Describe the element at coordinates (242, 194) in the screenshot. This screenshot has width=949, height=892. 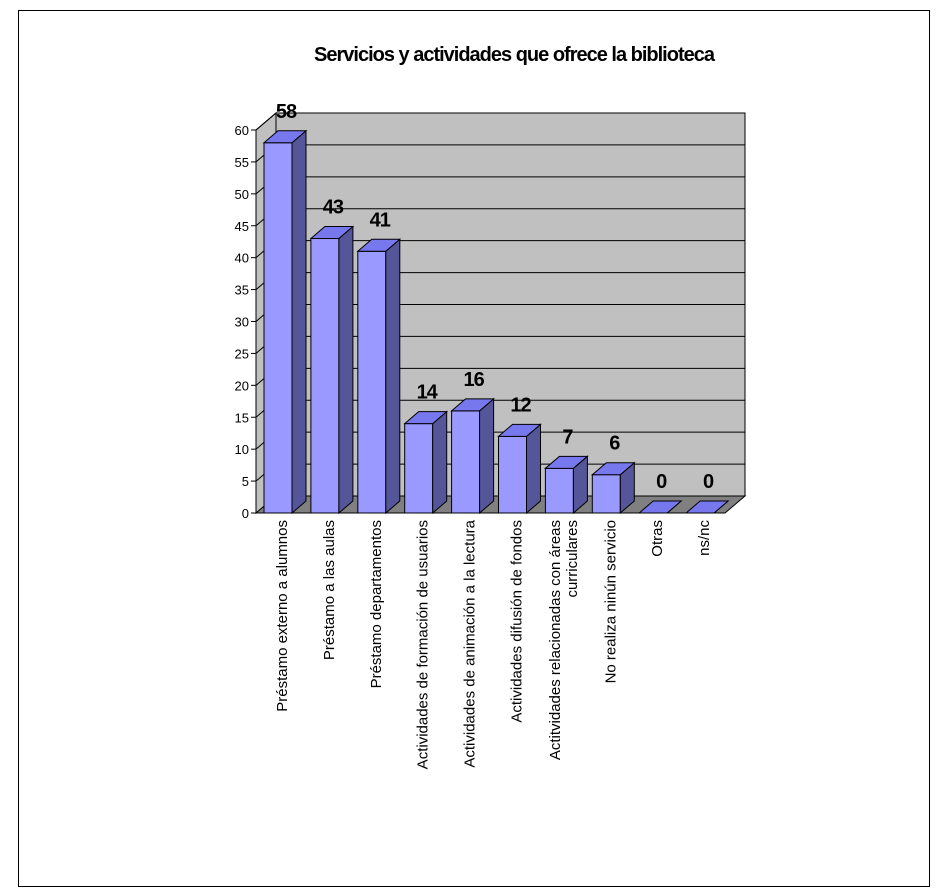
I see `y-tick-label: 50` at that location.